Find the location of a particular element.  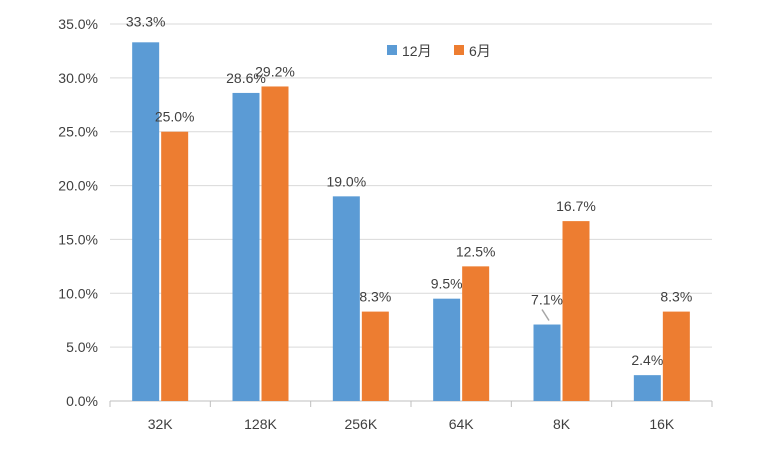

data-label: 19.0% is located at coordinates (346, 181).